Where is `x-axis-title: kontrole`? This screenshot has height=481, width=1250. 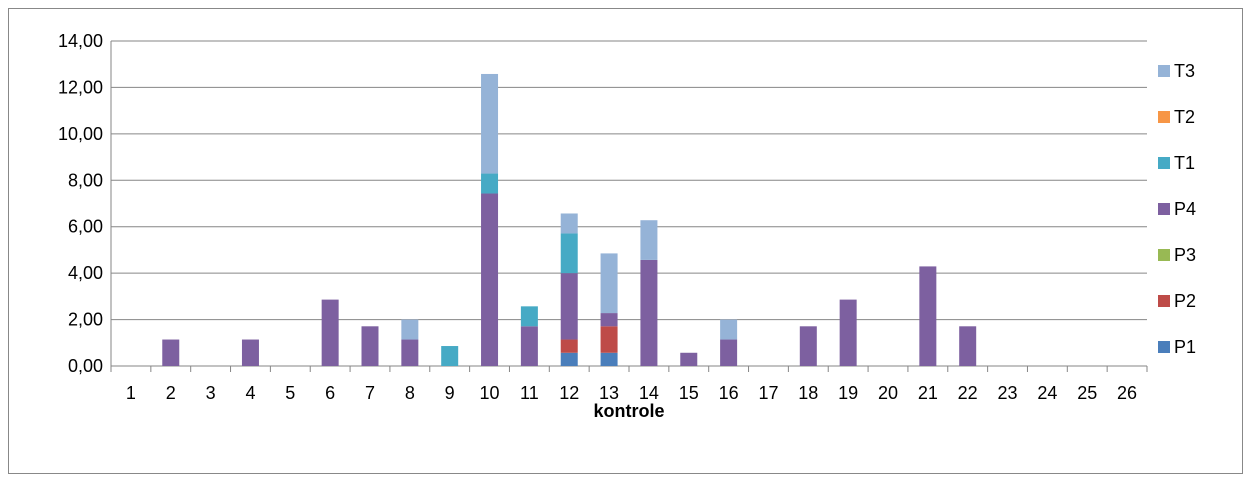 x-axis-title: kontrole is located at coordinates (628, 411).